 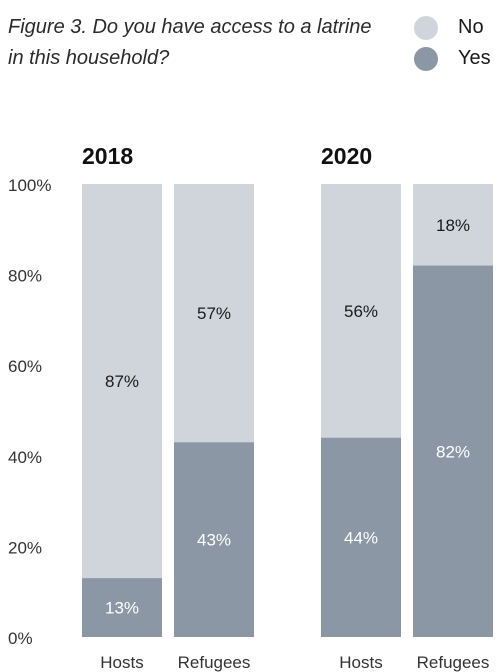 What do you see at coordinates (25, 366) in the screenshot?
I see `y-tick-label: 60%` at bounding box center [25, 366].